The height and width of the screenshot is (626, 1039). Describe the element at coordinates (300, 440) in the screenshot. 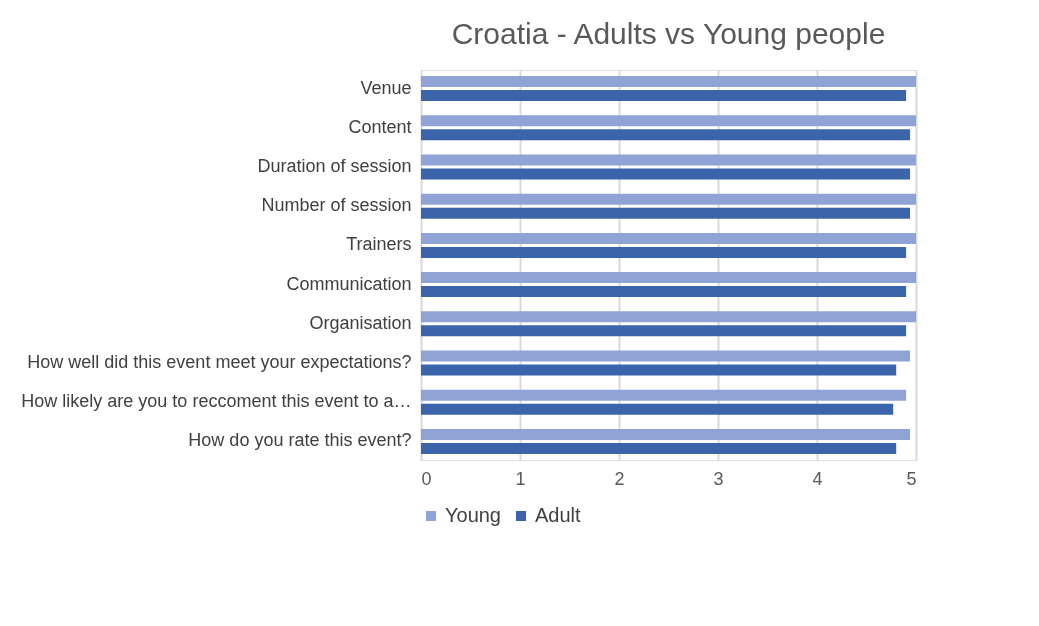

I see `y-tick-label: How do you rate this event?` at that location.